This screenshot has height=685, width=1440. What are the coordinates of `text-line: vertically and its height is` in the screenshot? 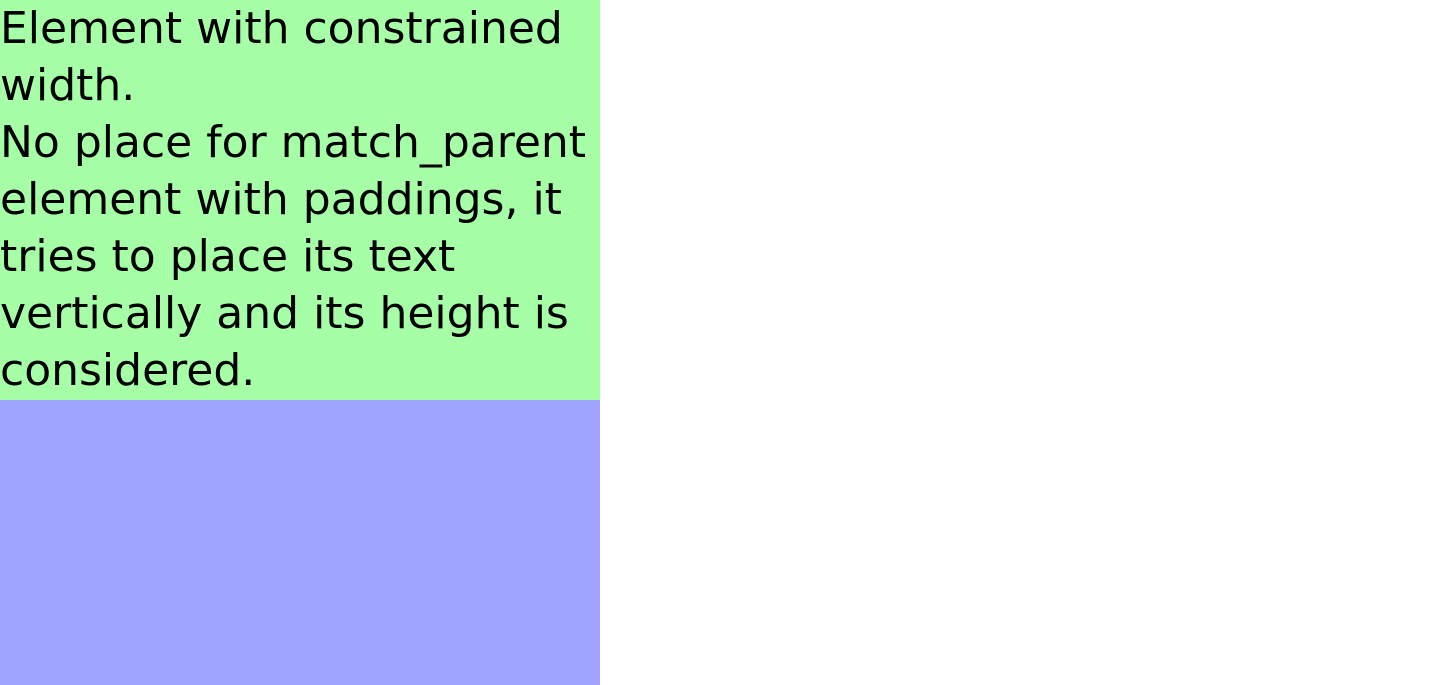 It's located at (284, 313).